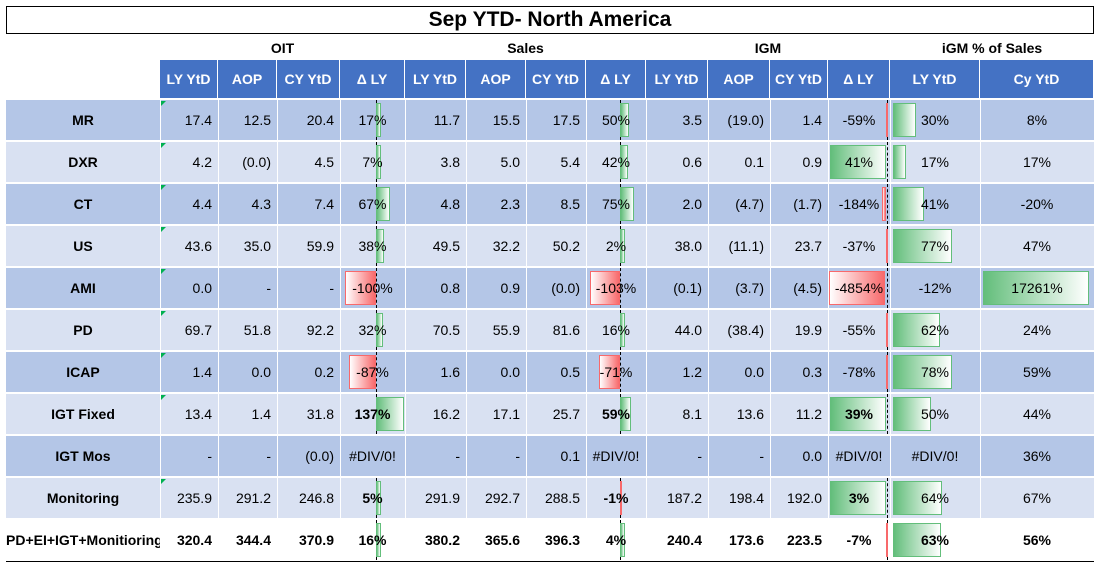 This screenshot has height=565, width=1096. What do you see at coordinates (616, 372) in the screenshot?
I see `table-cell: -71%` at bounding box center [616, 372].